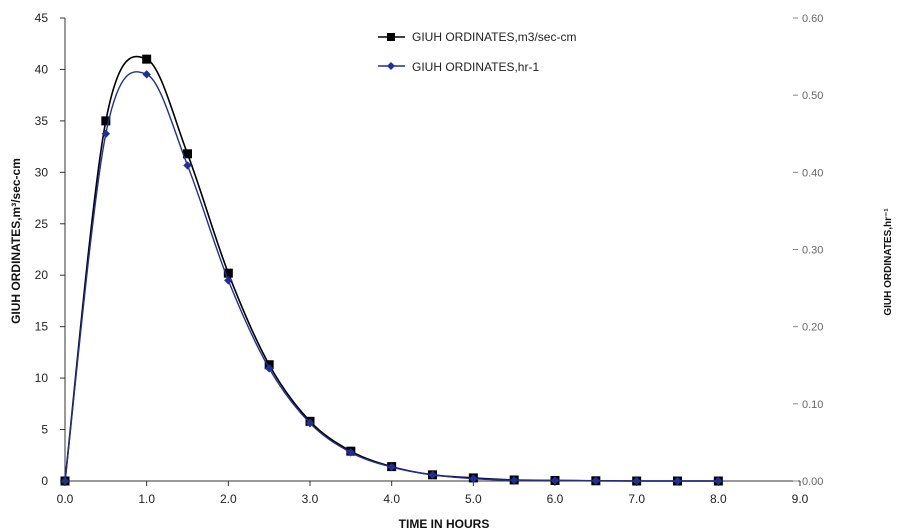 The image size is (897, 531). Describe the element at coordinates (494, 37) in the screenshot. I see `legend-label-series-1: GIUH ORDINATES,m3/sec-cm` at that location.